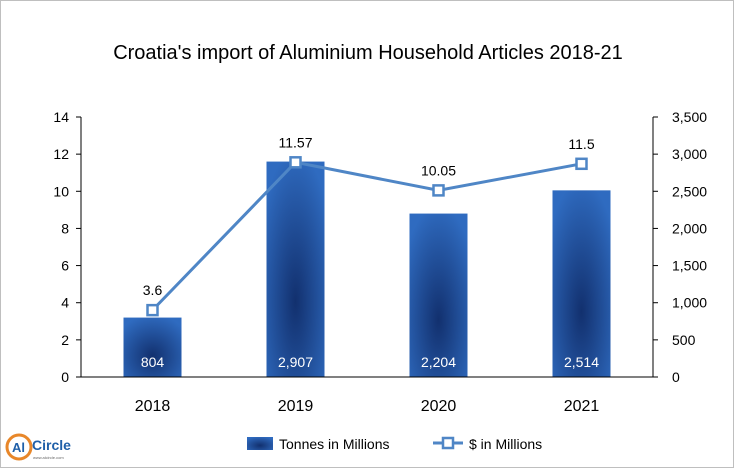 The width and height of the screenshot is (734, 469). What do you see at coordinates (153, 362) in the screenshot?
I see `bar-data-label: 804` at bounding box center [153, 362].